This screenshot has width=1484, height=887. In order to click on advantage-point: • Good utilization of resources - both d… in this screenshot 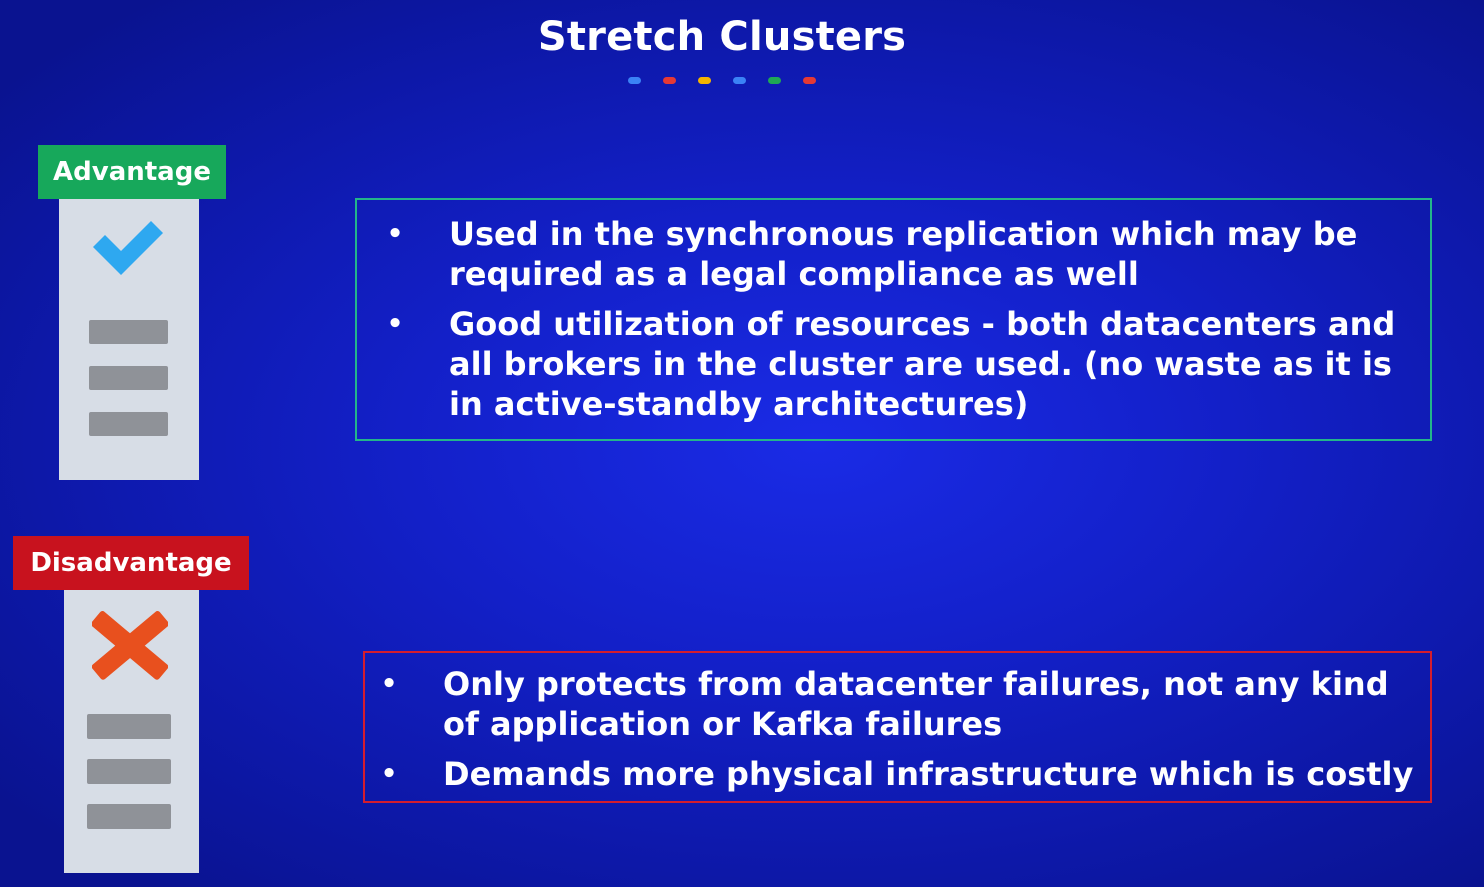, I will do `click(900, 364)`.